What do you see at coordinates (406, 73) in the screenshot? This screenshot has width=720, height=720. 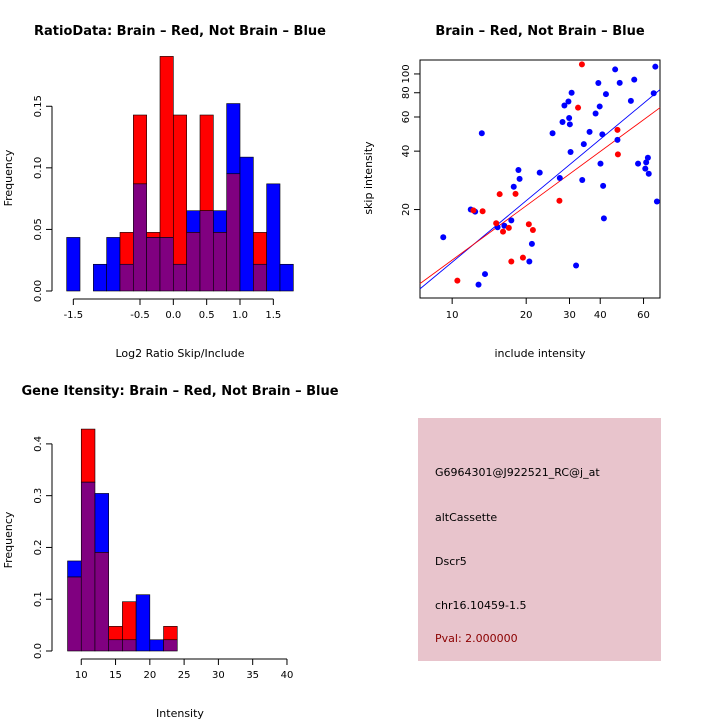 I see `scatter-y-tick-label-4: 100` at bounding box center [406, 73].